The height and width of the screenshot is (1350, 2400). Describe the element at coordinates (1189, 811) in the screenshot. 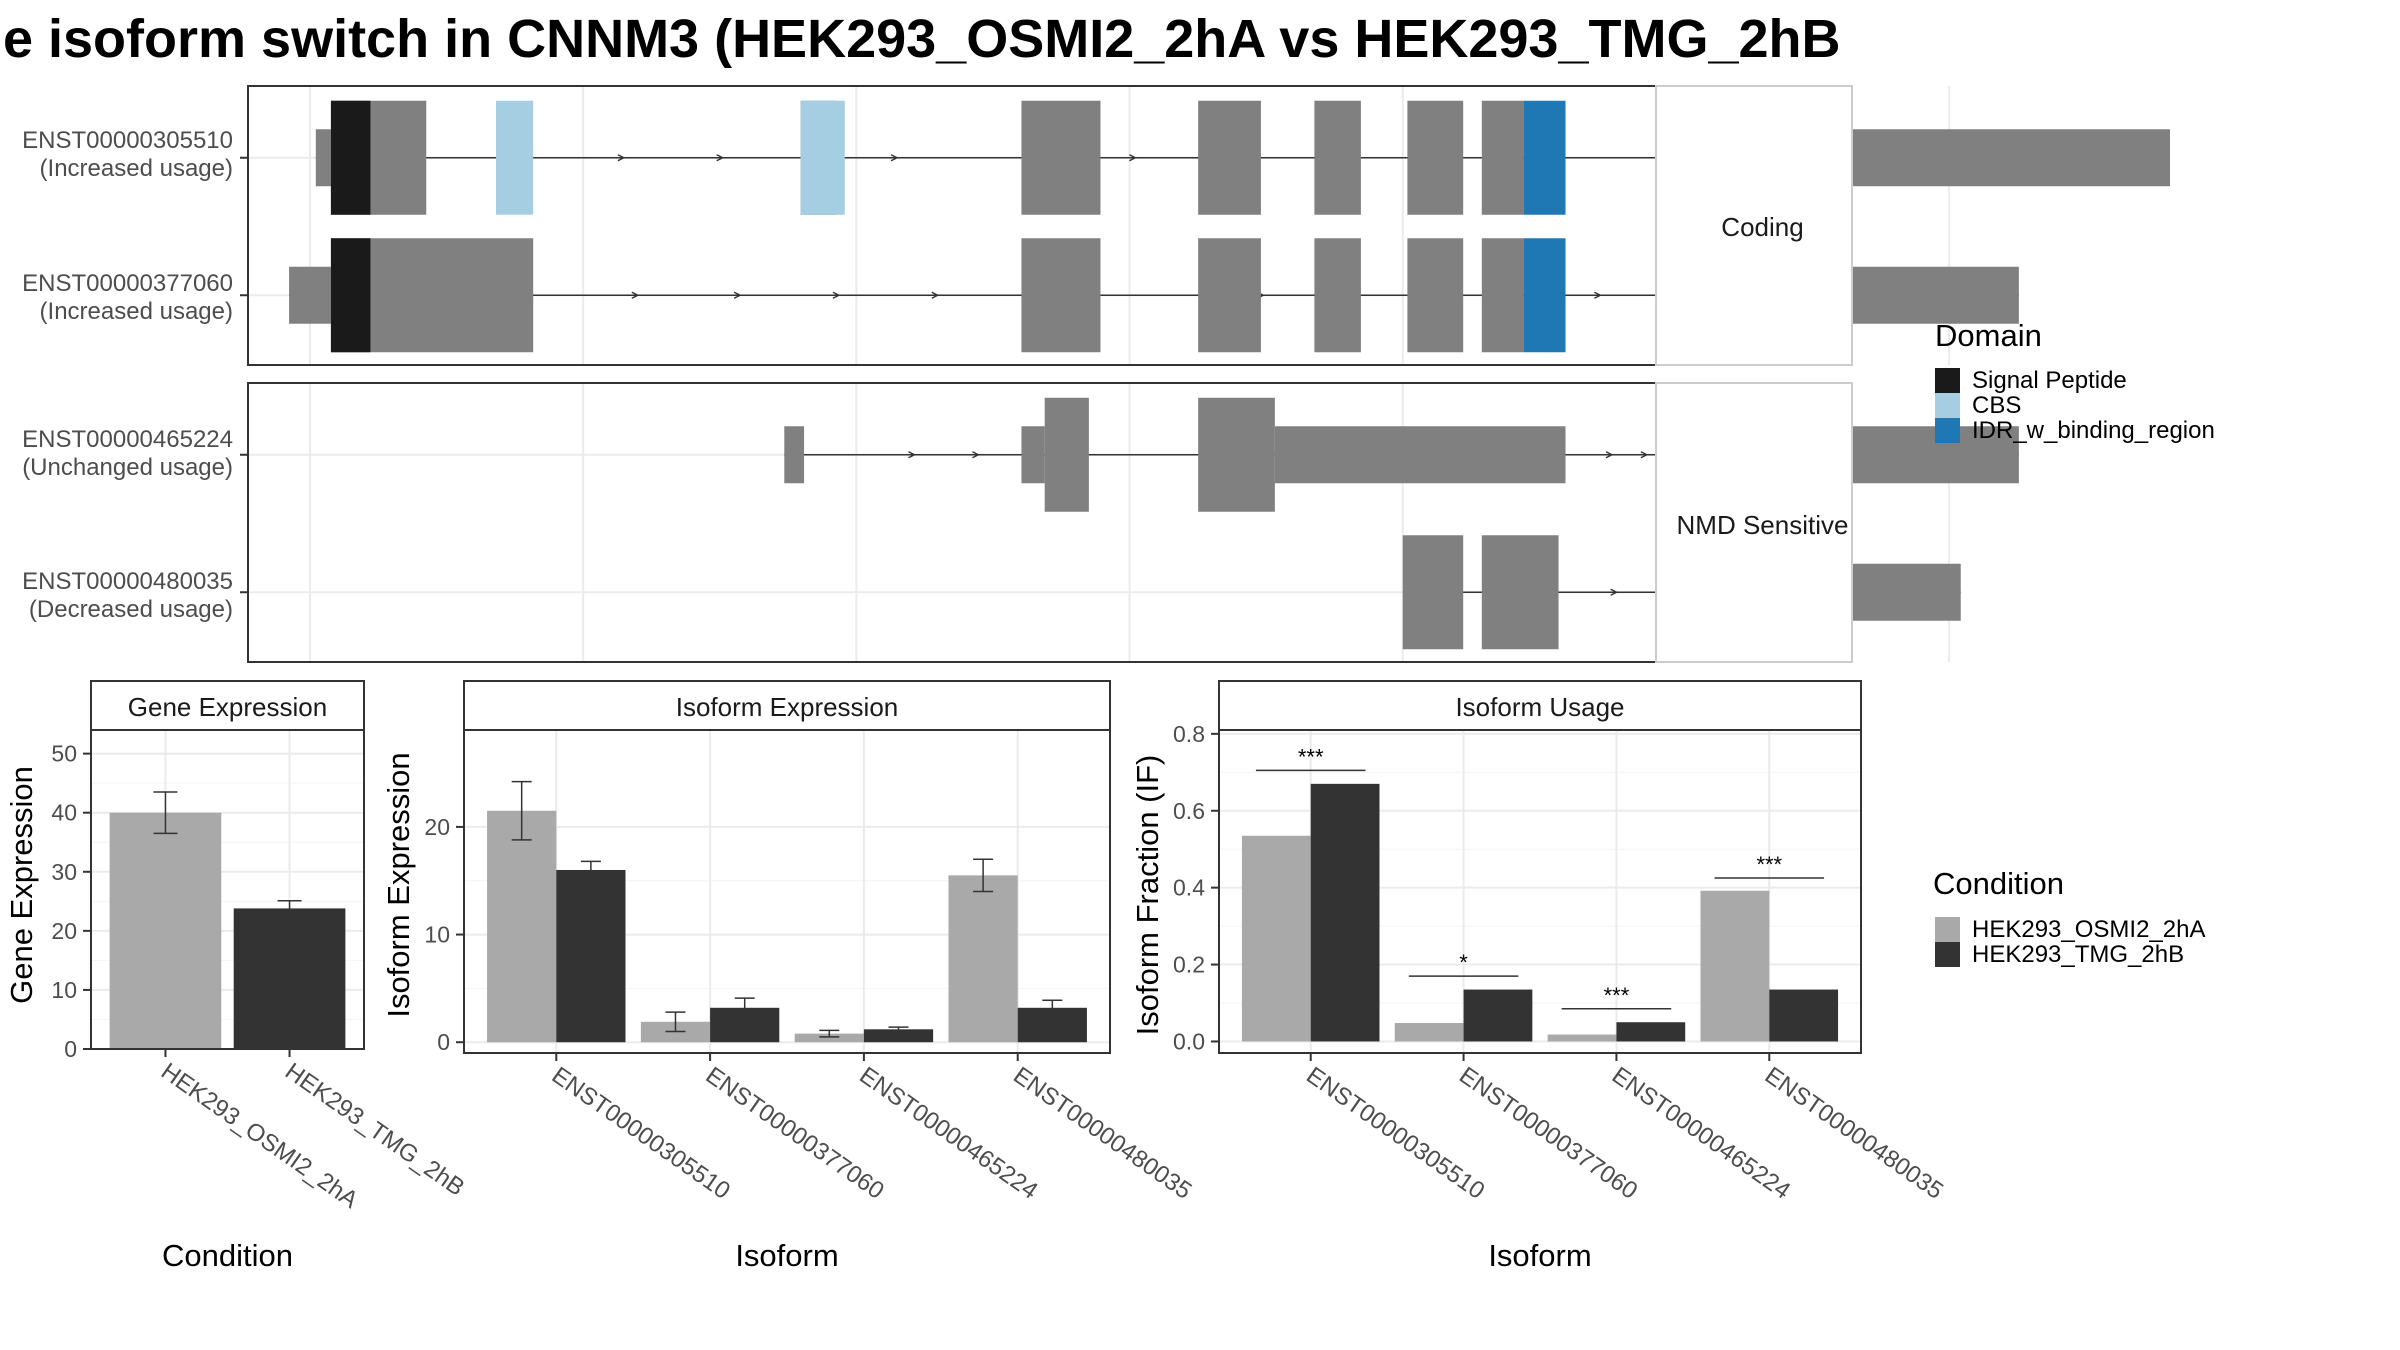

I see `y-tick-label: 0.6` at that location.